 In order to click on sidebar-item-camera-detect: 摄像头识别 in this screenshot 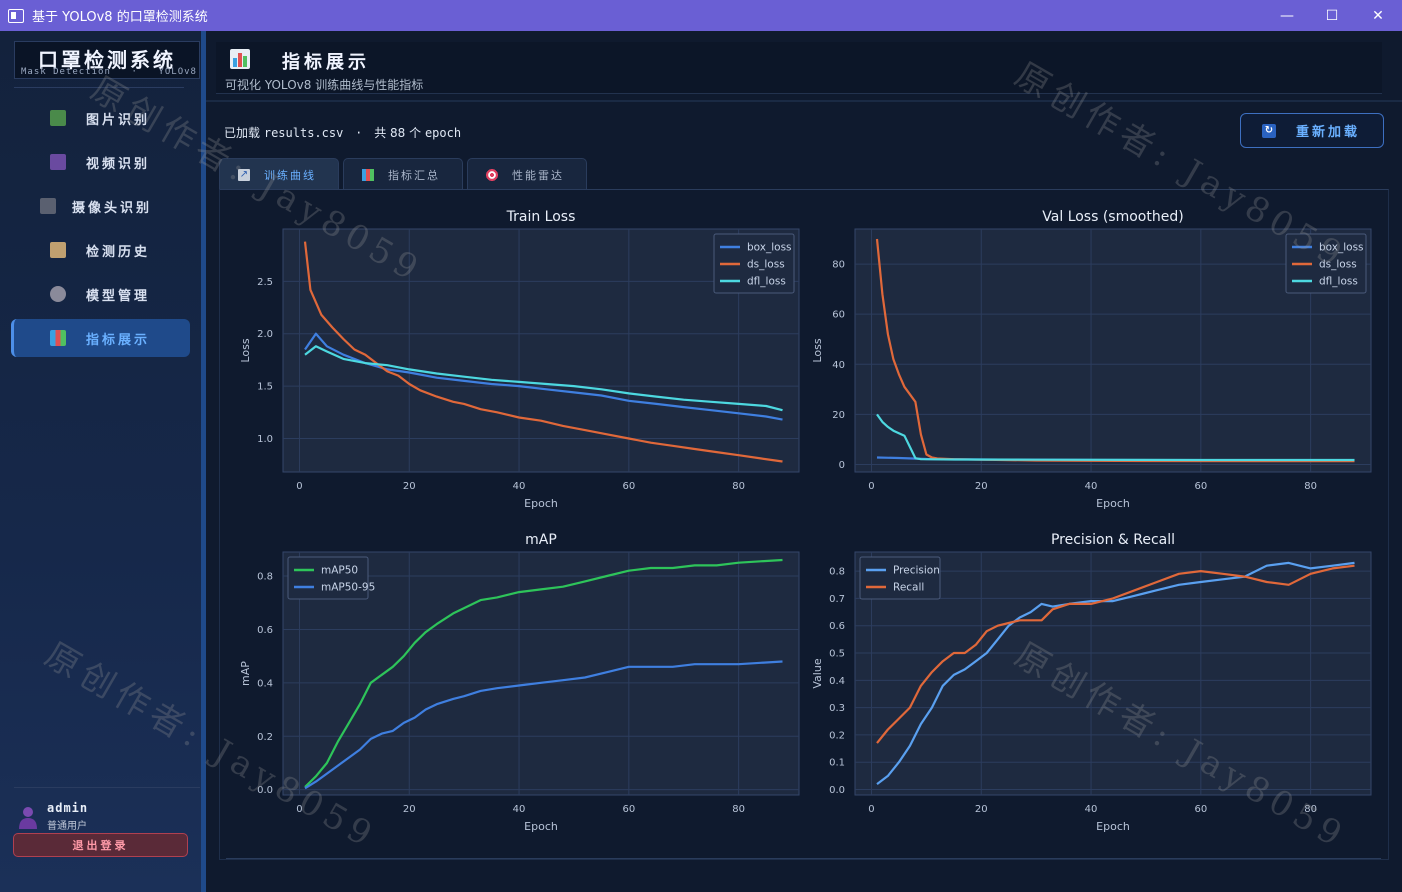, I will do `click(102, 206)`.